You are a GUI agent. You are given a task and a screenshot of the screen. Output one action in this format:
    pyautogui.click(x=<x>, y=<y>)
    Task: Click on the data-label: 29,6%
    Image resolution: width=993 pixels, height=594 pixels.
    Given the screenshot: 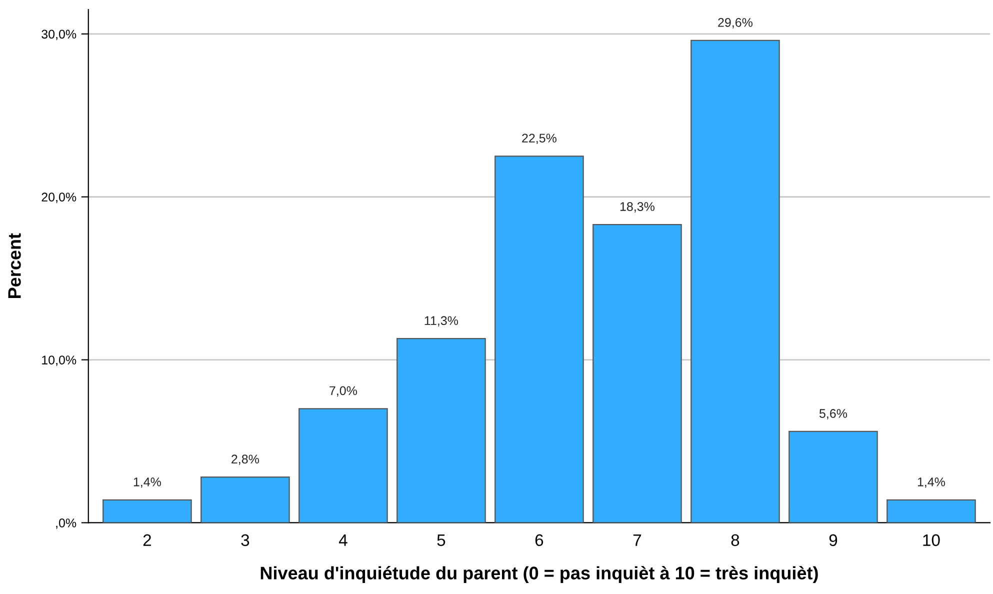 What is the action you would take?
    pyautogui.click(x=735, y=23)
    